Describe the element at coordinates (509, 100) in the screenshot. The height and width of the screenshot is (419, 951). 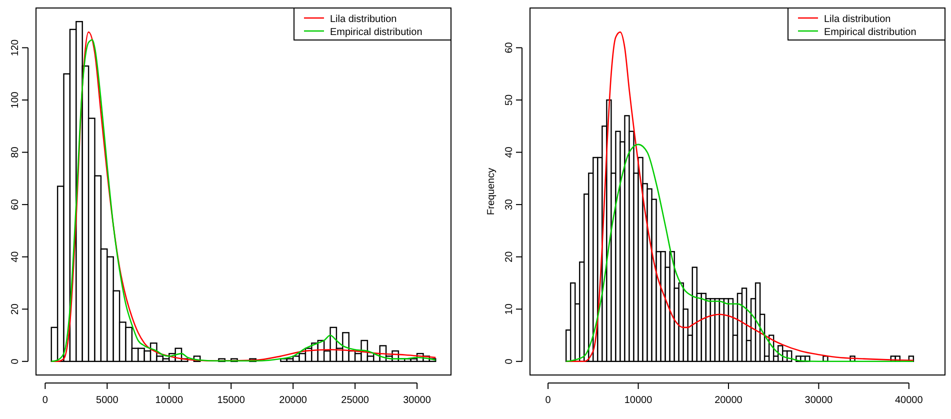
I see `y-tick-label: 50` at that location.